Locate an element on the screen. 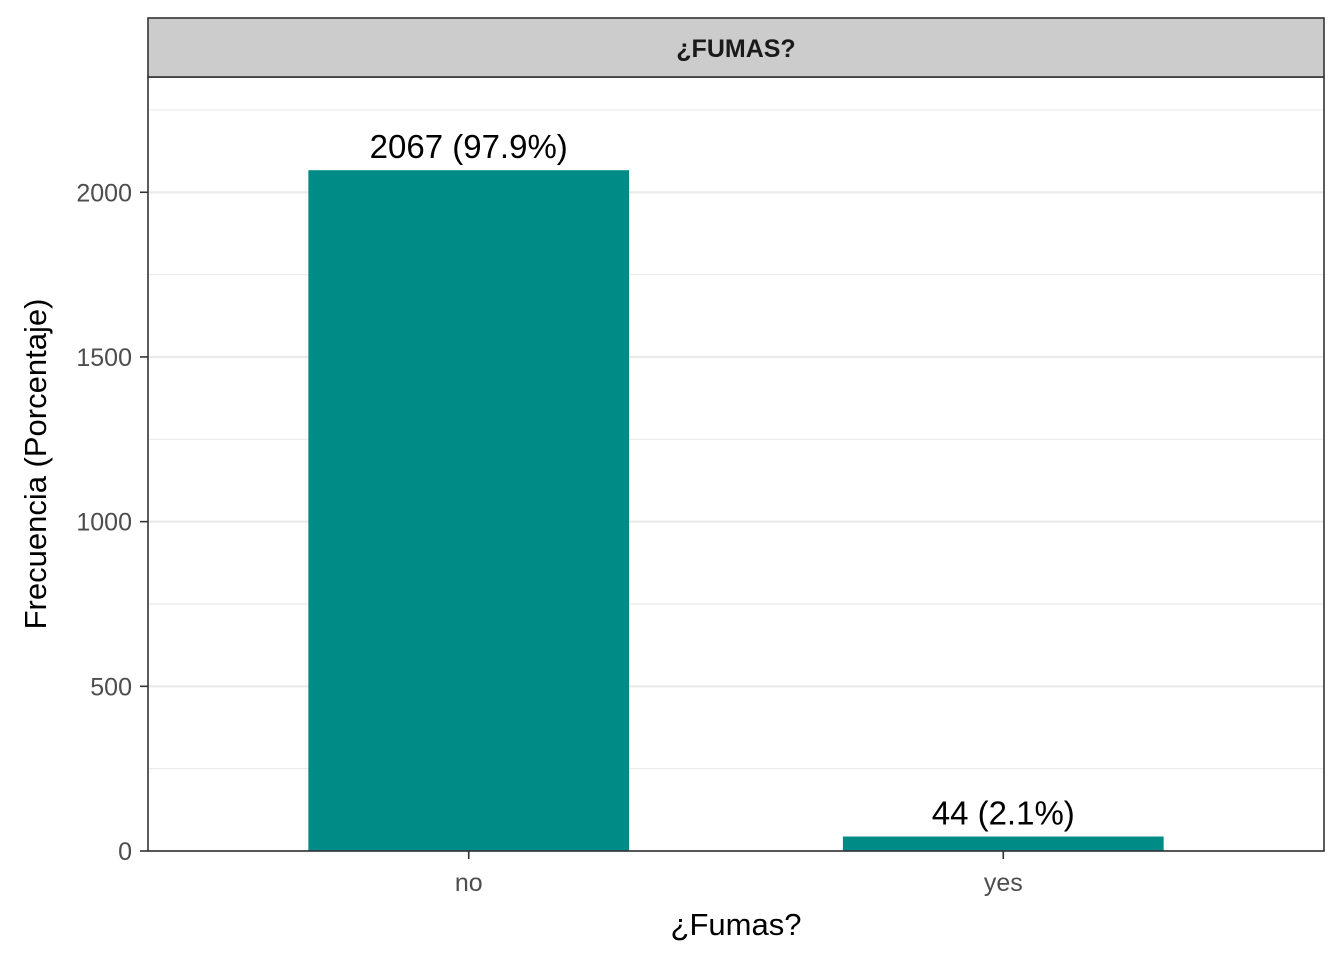 This screenshot has width=1344, height=965. y-axis-title: Frecuencia (Porcentaje) is located at coordinates (35, 464).